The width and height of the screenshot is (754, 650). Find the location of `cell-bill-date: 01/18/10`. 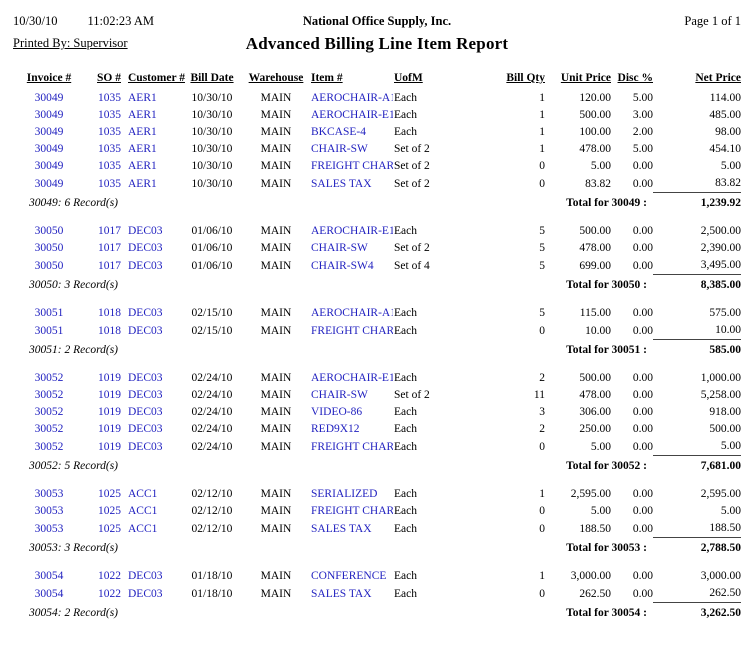

cell-bill-date: 01/18/10 is located at coordinates (212, 593).